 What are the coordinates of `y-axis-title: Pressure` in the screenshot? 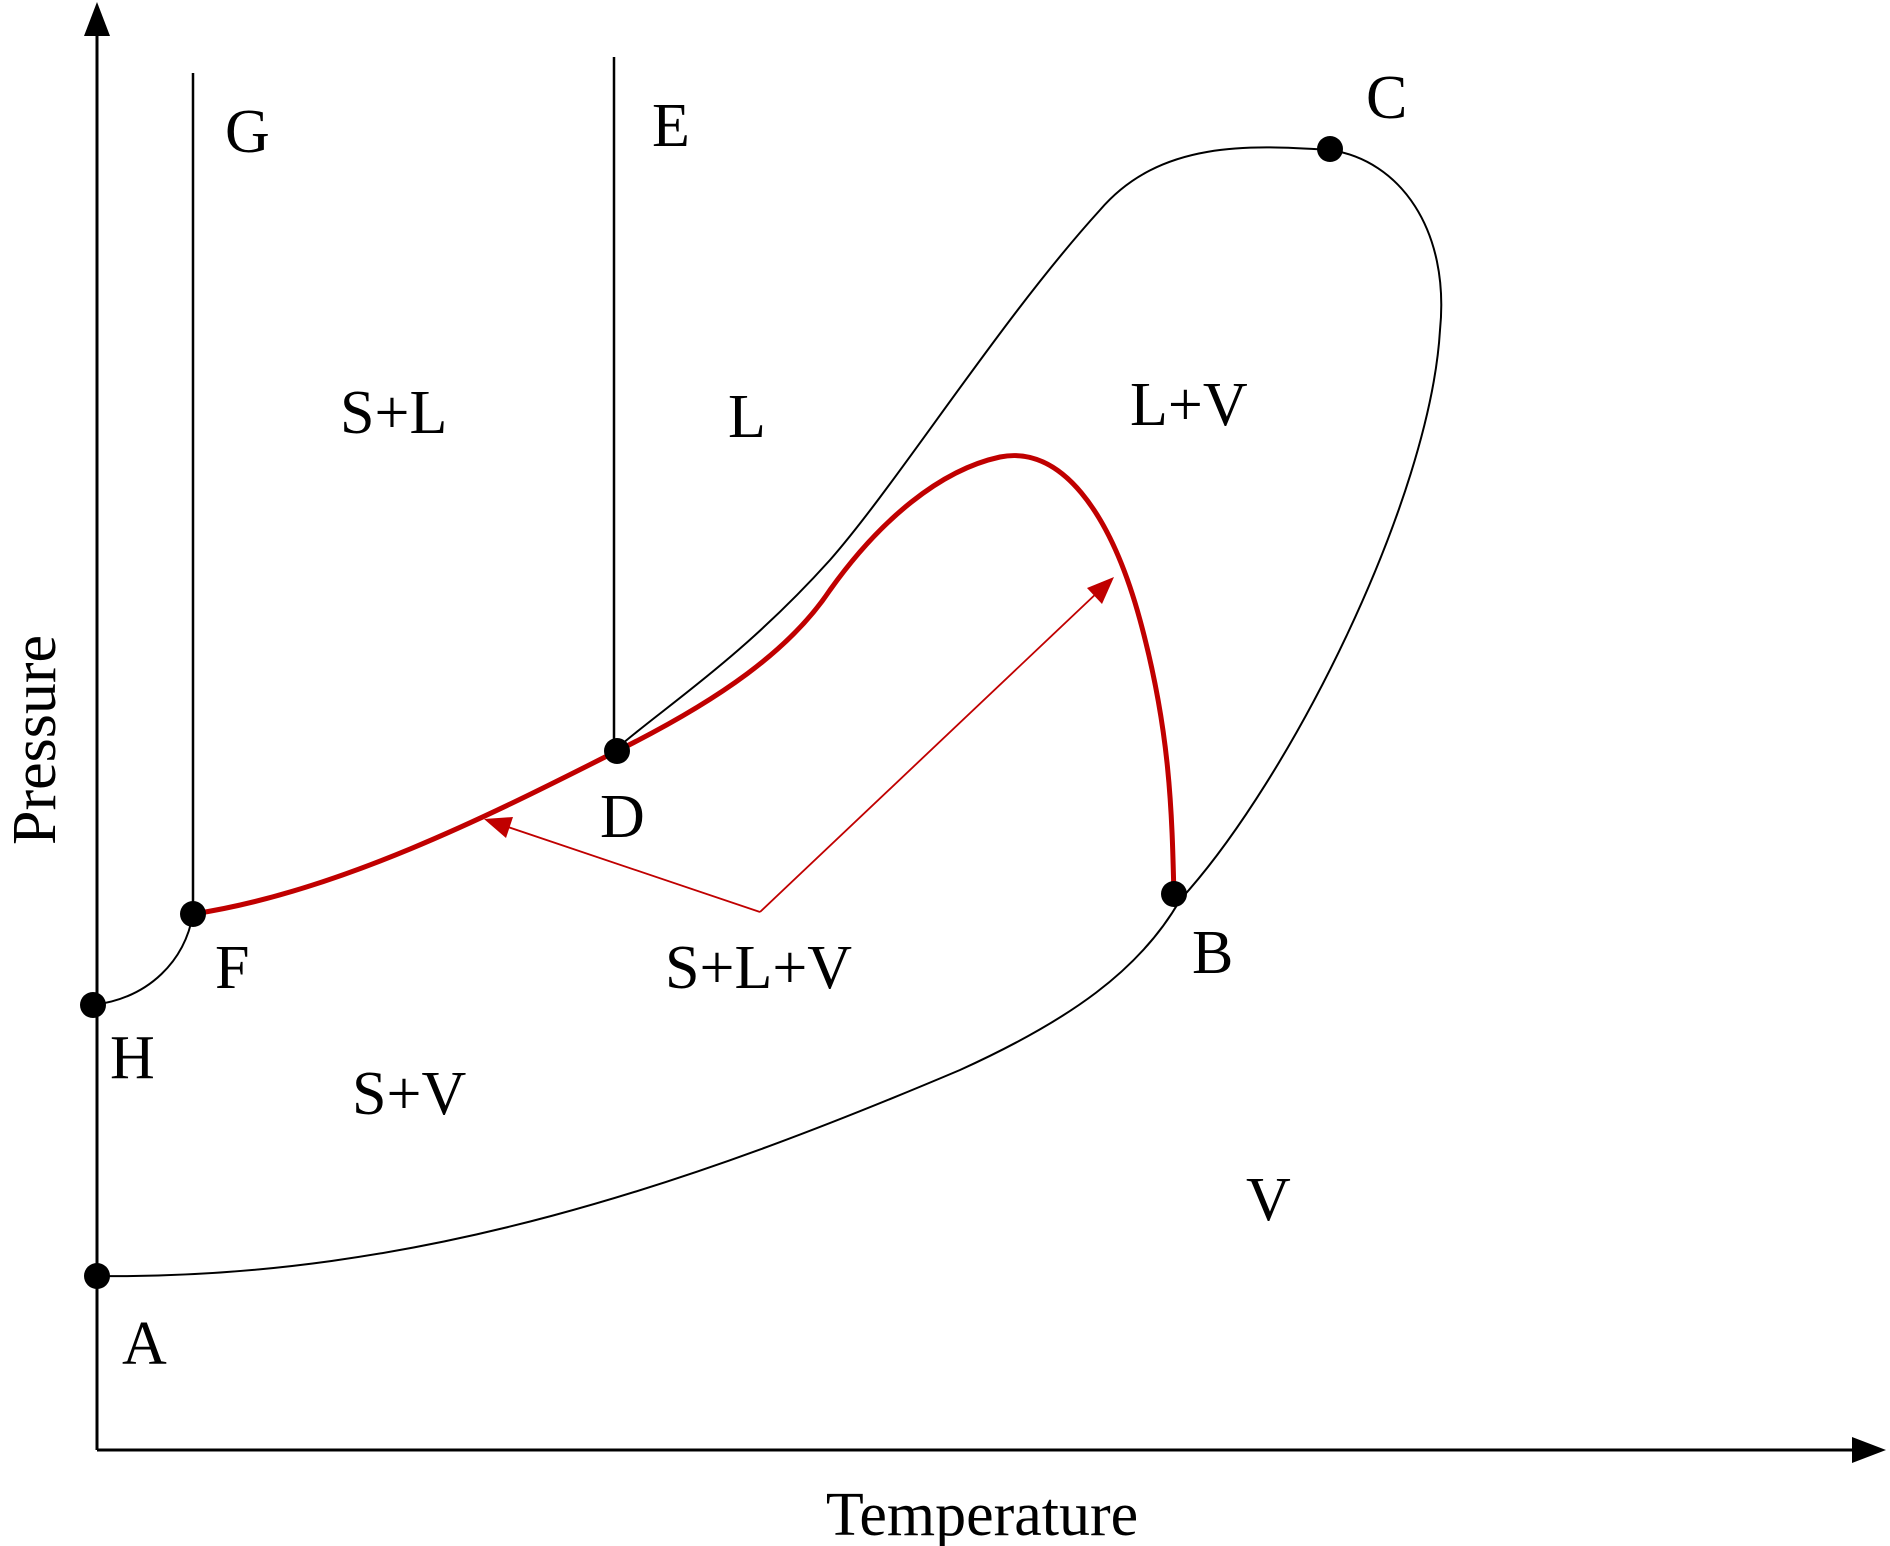 It's located at (35, 740).